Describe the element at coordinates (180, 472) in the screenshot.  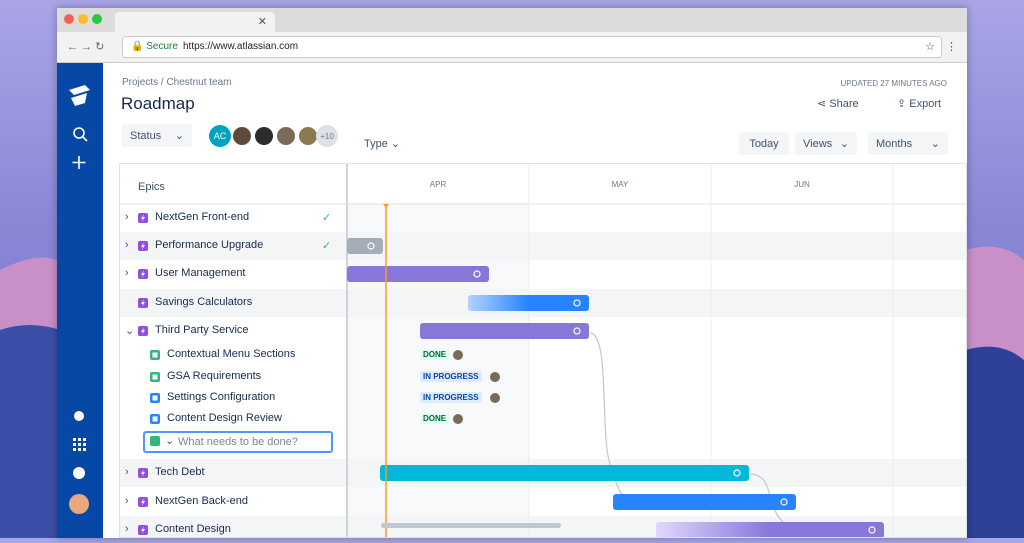
I see `row-label: Tech Debt` at that location.